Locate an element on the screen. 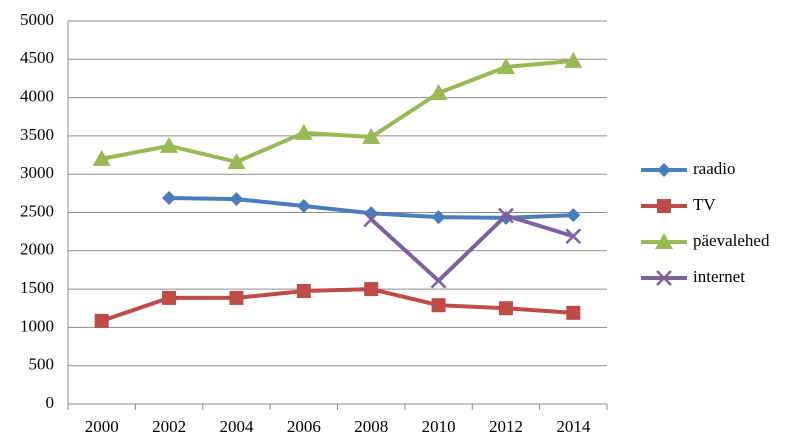 The image size is (800, 447). x-tick-label: 2010 is located at coordinates (439, 426).